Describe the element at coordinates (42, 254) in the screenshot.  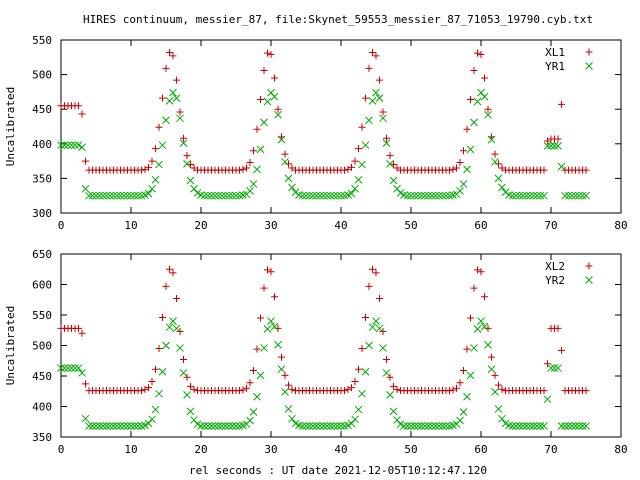
I see `y-tick-label: 650` at that location.